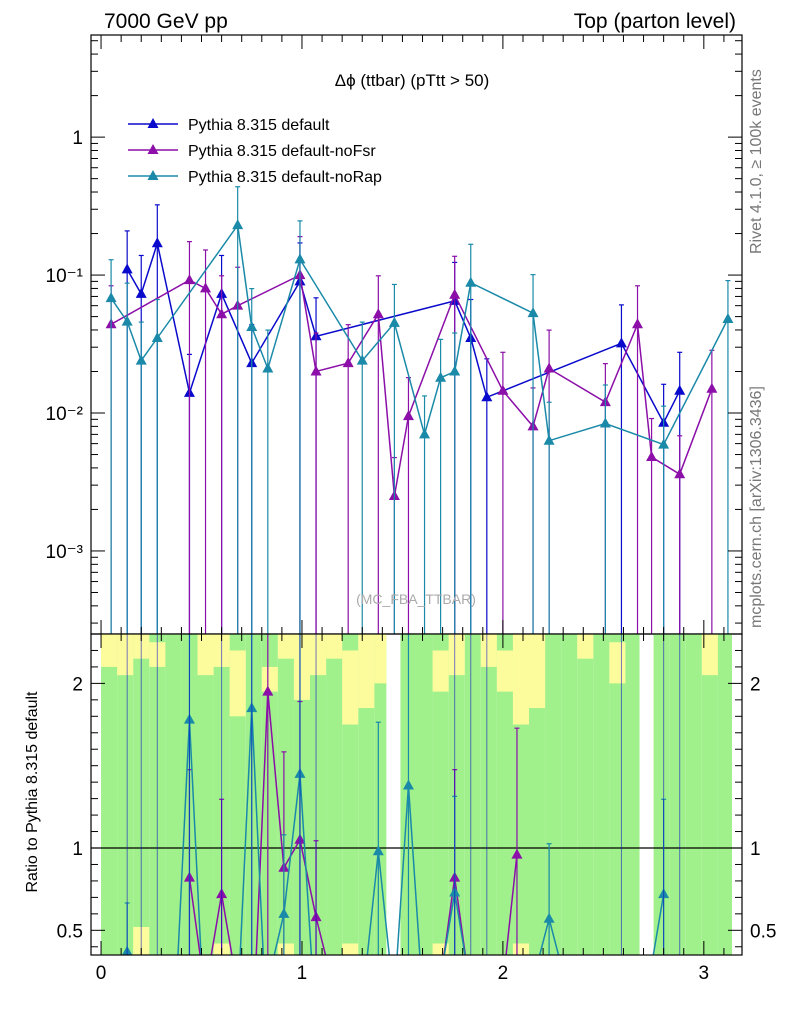 Image resolution: width=786 pixels, height=1024 pixels. What do you see at coordinates (755, 849) in the screenshot?
I see `ratio-ytick-label-right: 1` at bounding box center [755, 849].